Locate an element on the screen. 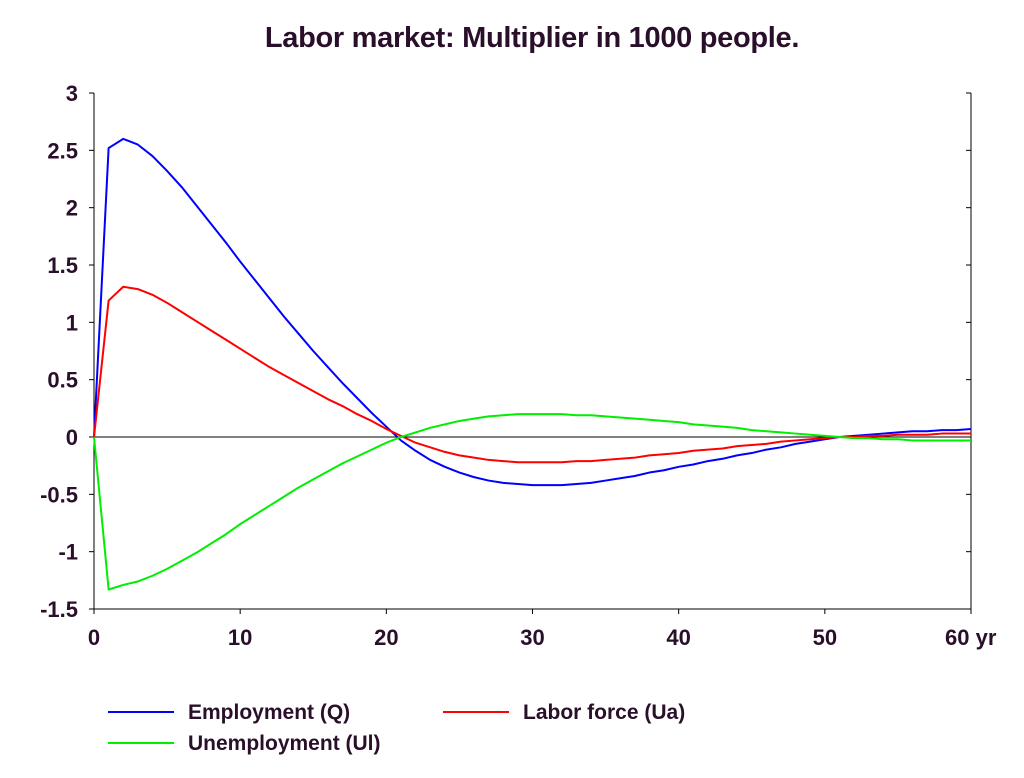  x-tick-label: 10 is located at coordinates (240, 637).